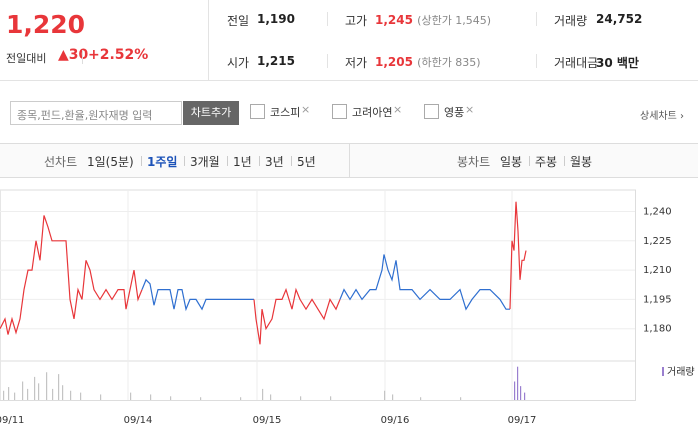  What do you see at coordinates (454, 20) in the screenshot?
I see `field-note: (상한가 1,545)` at bounding box center [454, 20].